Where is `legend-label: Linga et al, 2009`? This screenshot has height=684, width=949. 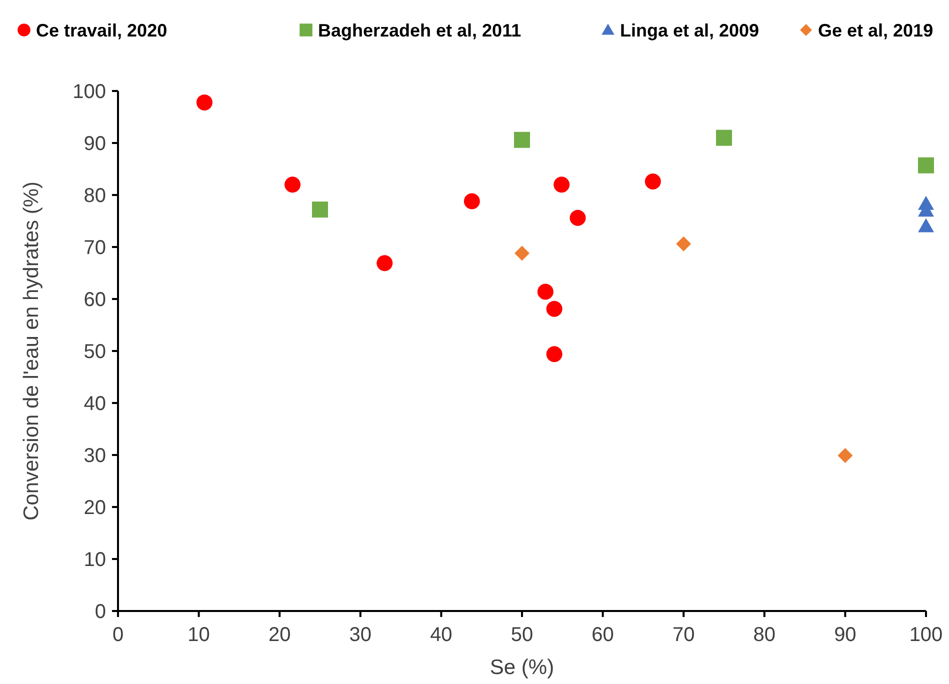
legend-label: Linga et al, 2009 is located at coordinates (690, 30).